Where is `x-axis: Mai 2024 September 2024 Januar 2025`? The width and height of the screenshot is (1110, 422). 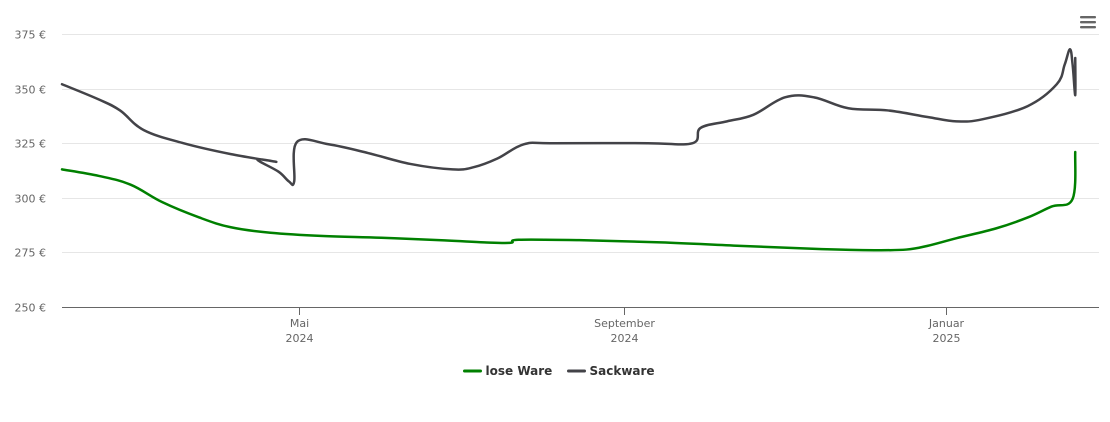 x-axis: Mai 2024 September 2024 Januar 2025 is located at coordinates (580, 326).